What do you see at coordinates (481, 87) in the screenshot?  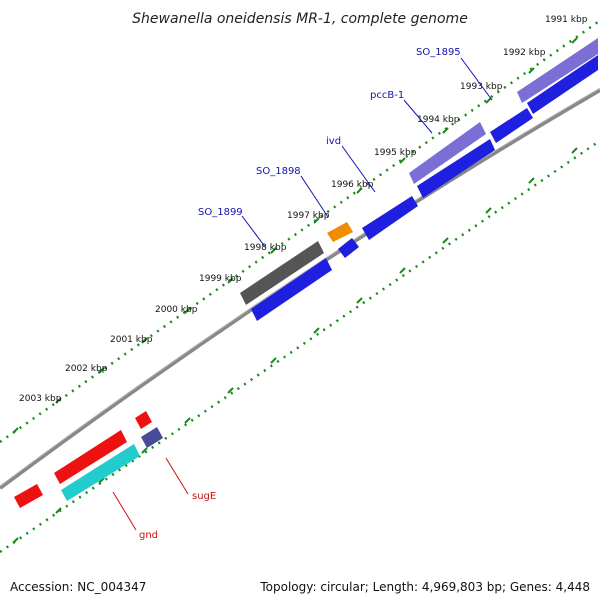 I see `tick-label: 1993 kbp` at bounding box center [481, 87].